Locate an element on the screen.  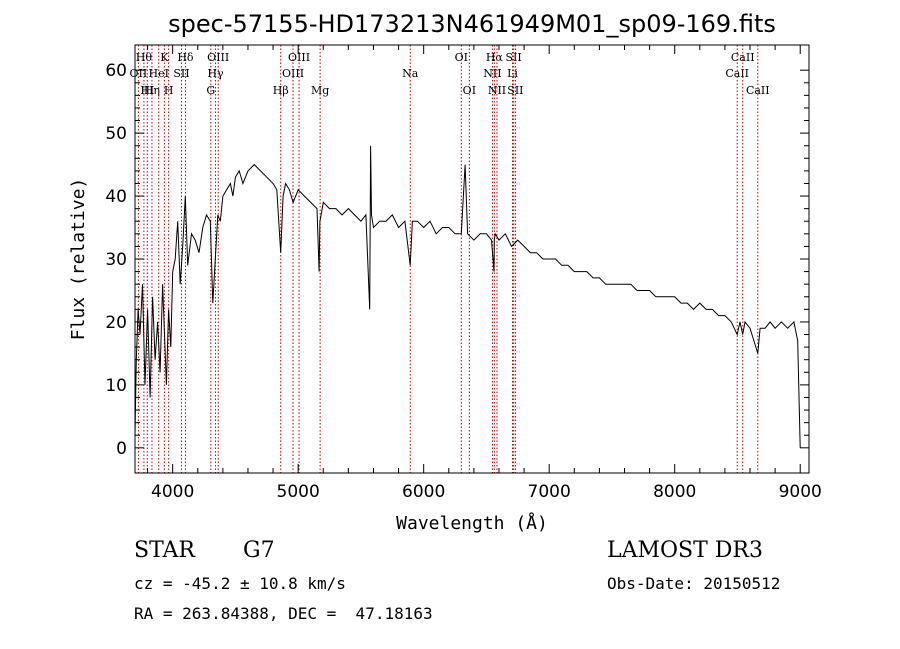
line-marker-label: Hδ is located at coordinates (185, 57).